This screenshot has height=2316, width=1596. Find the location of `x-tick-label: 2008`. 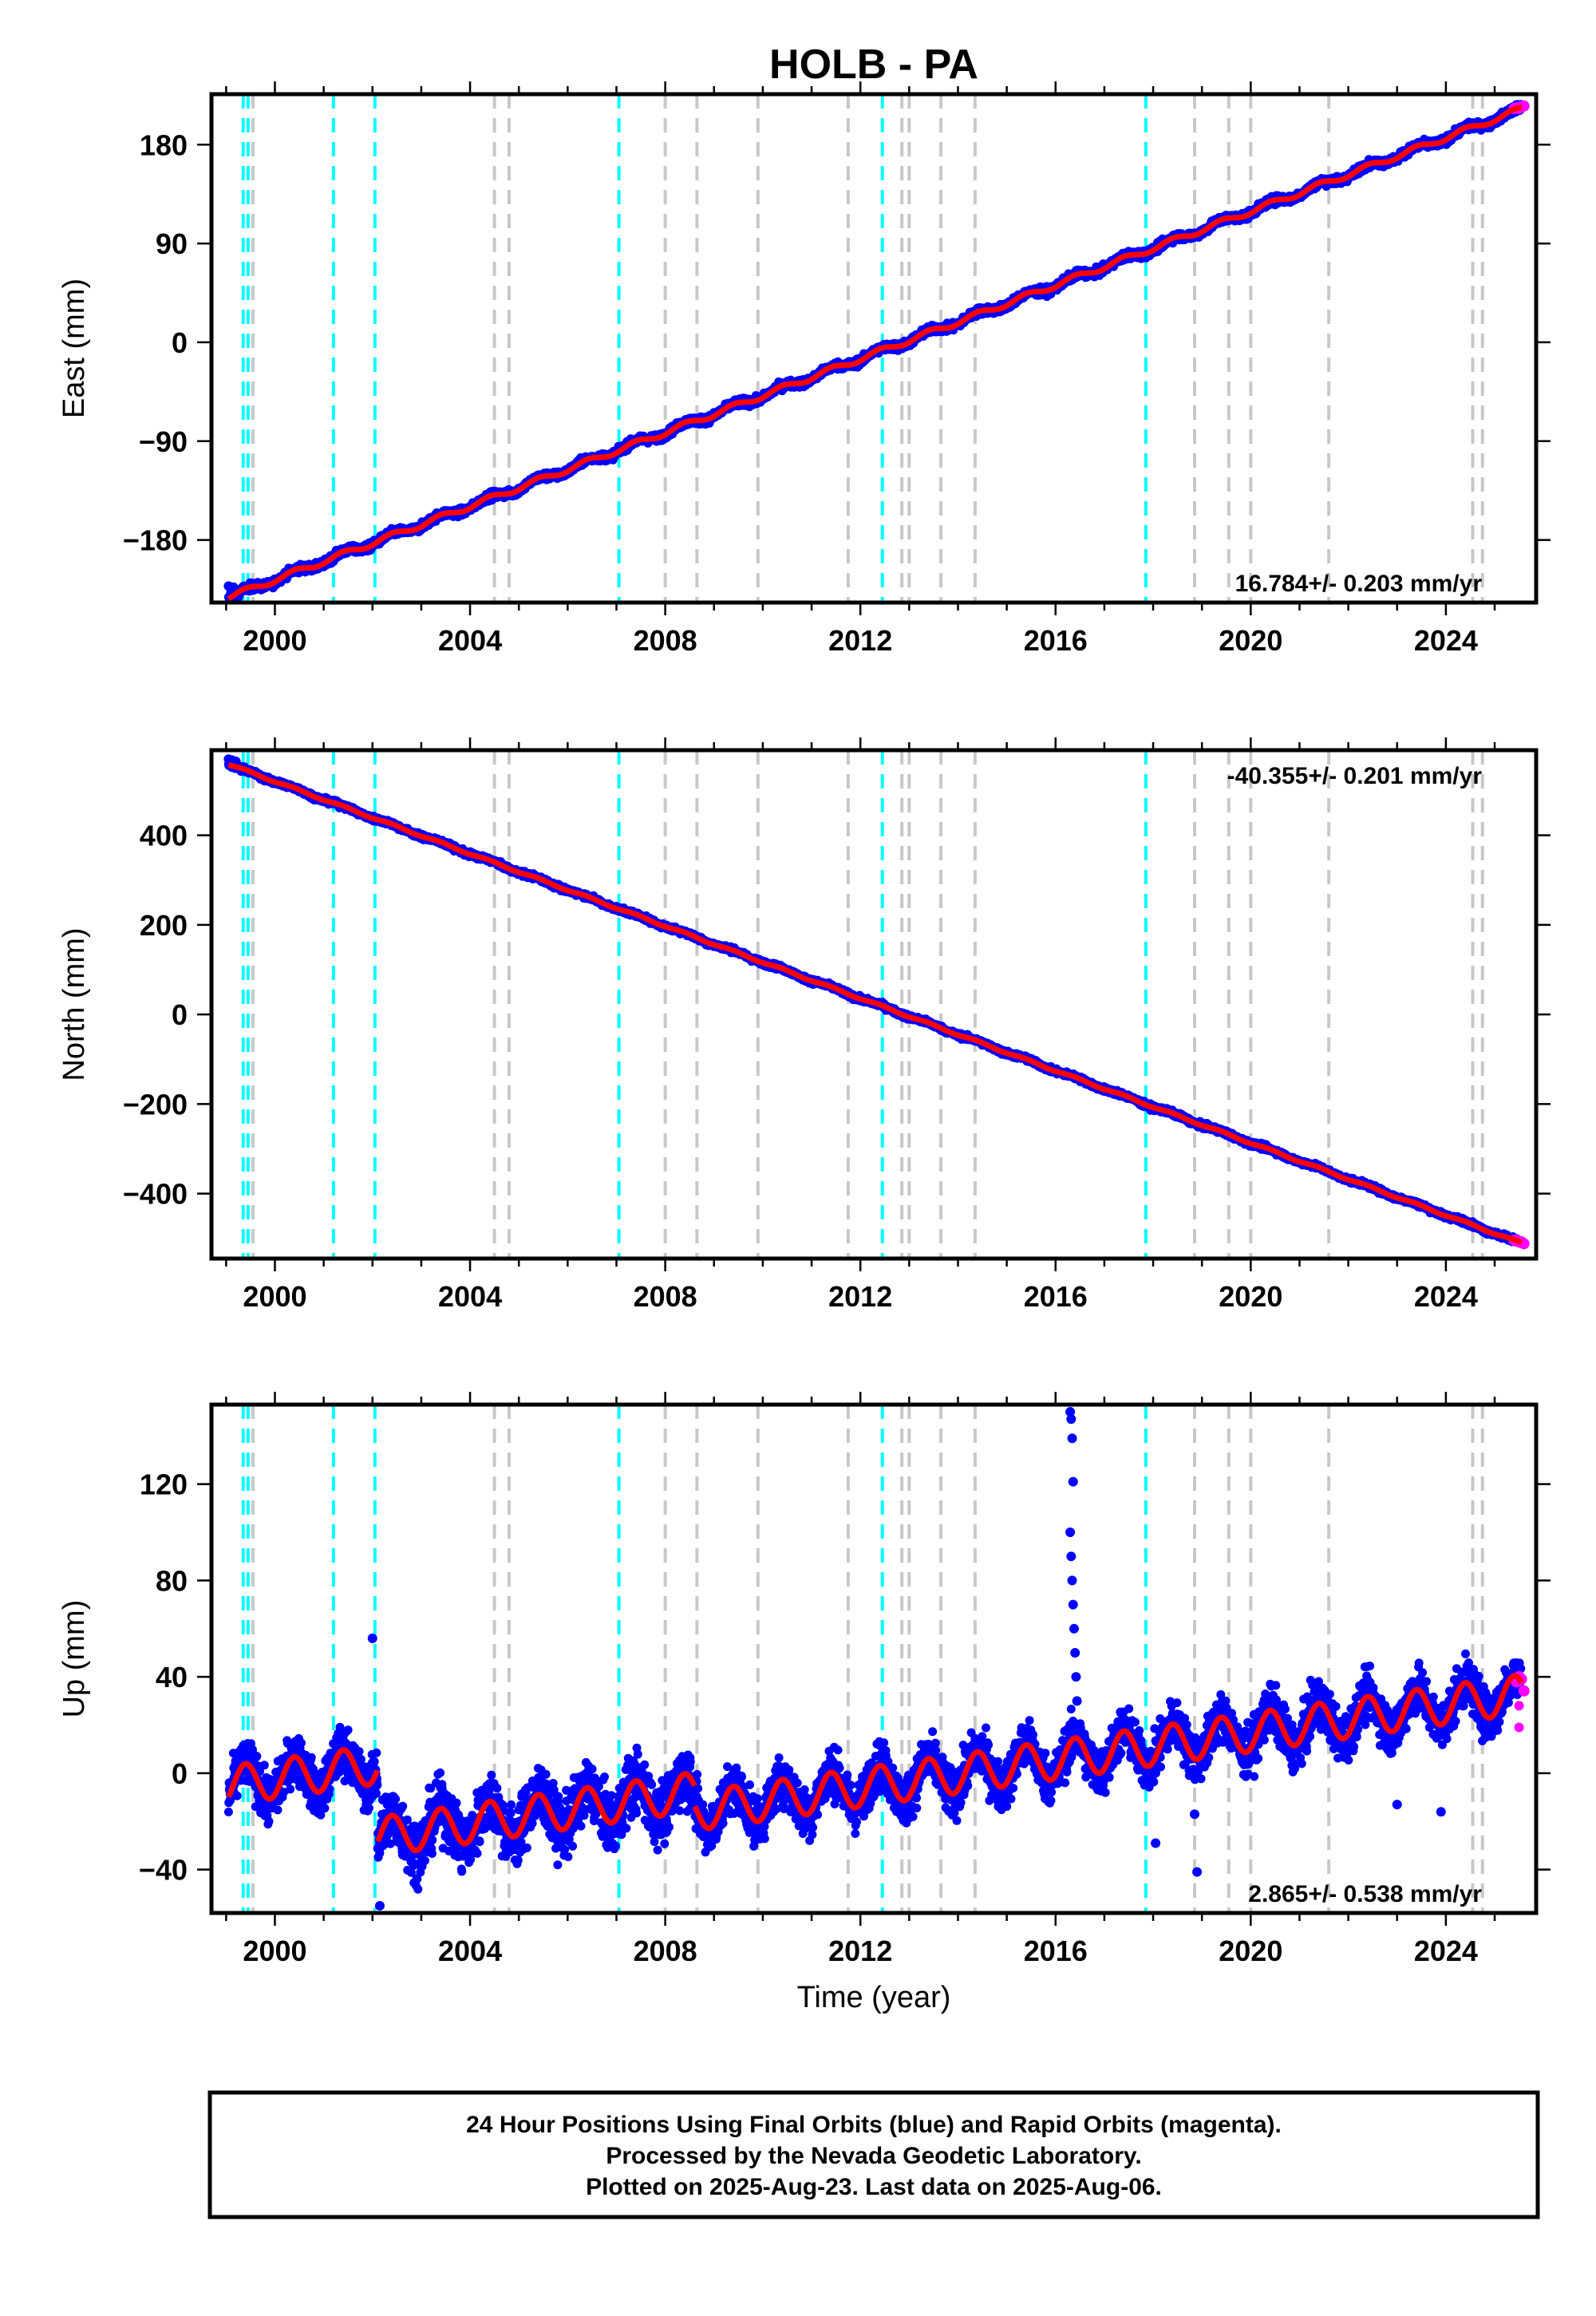

x-tick-label: 2008 is located at coordinates (665, 640).